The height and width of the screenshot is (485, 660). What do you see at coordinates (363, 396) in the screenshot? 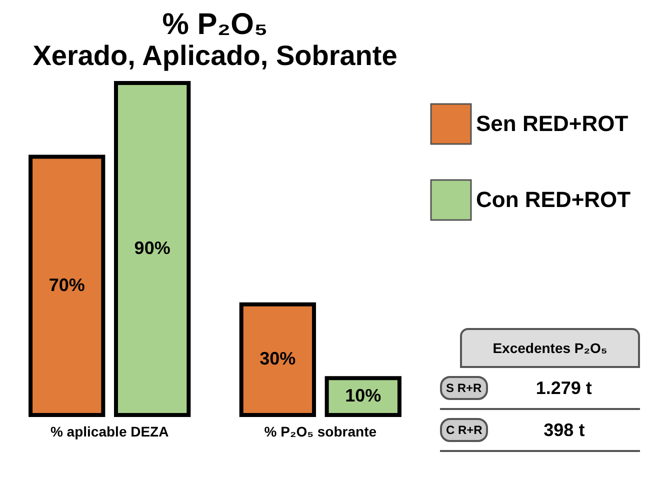
I see `data-label: 10%` at bounding box center [363, 396].